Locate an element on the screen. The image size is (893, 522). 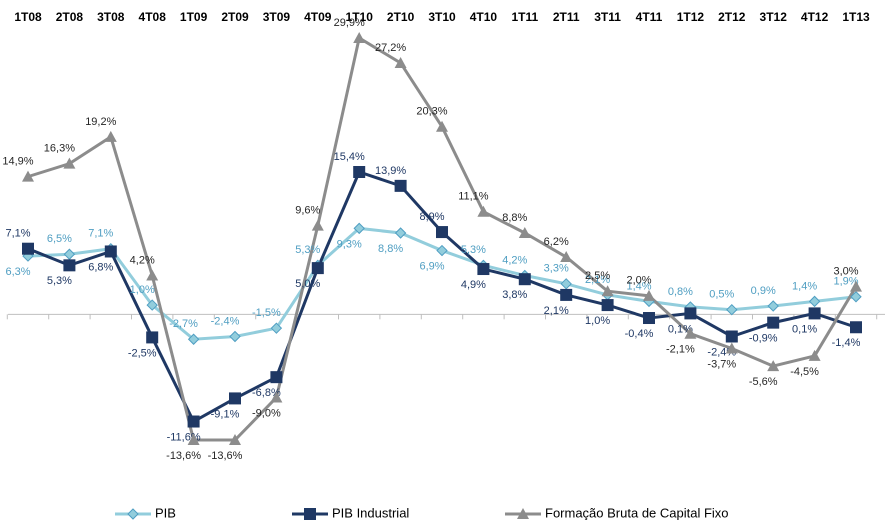
data-label: 9,3% is located at coordinates (349, 244).